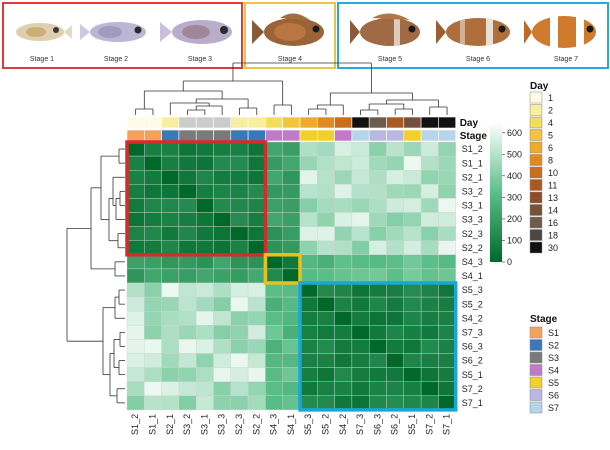  Describe the element at coordinates (290, 35) in the screenshot. I see `group-box-mid` at that location.